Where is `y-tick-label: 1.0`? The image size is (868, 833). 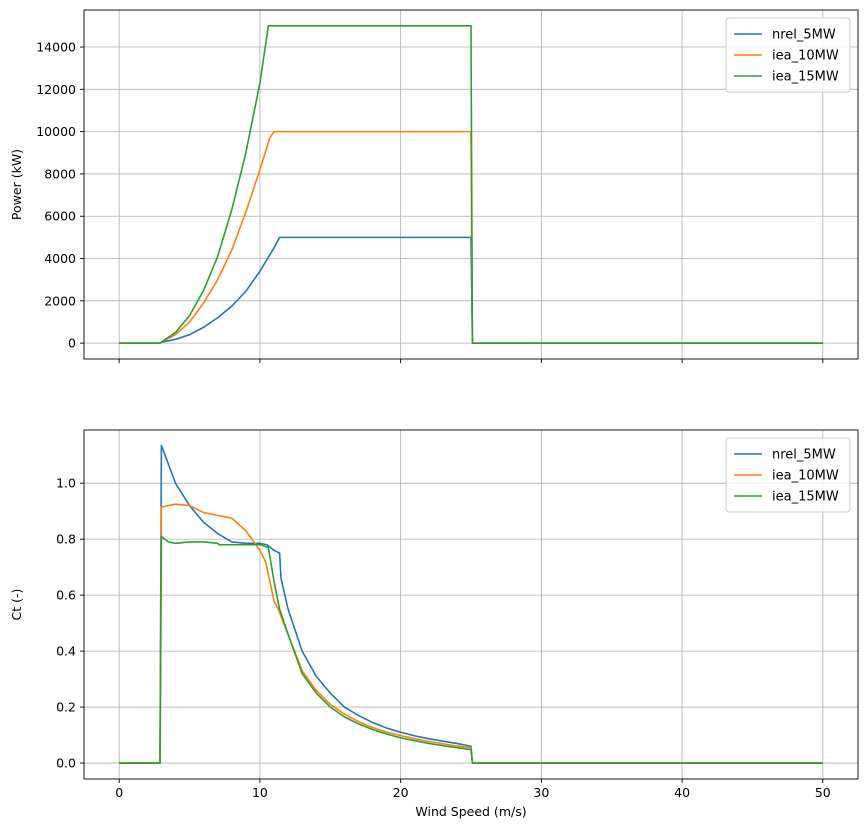 y-tick-label: 1.0 is located at coordinates (66, 483).